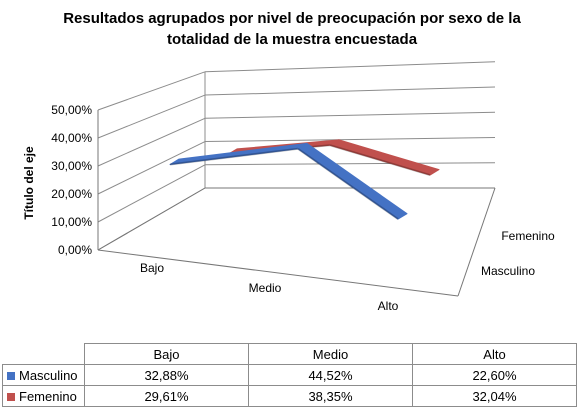 The width and height of the screenshot is (579, 410). What do you see at coordinates (330, 396) in the screenshot?
I see `data-table-cell: 38,35%` at bounding box center [330, 396].